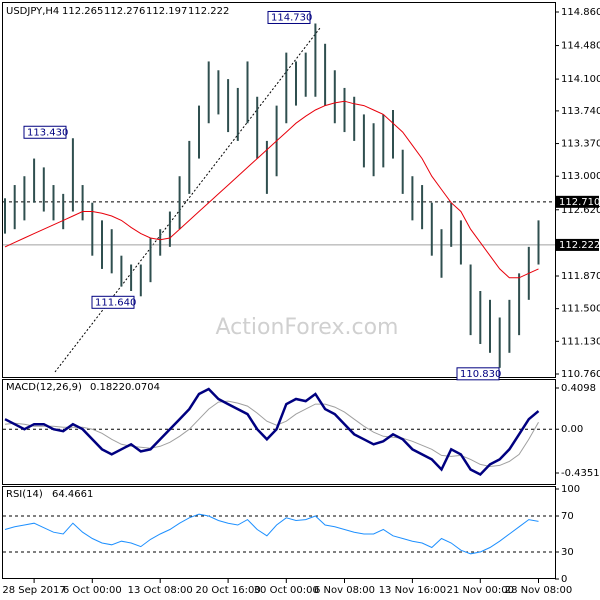 Image resolution: width=600 pixels, height=600 pixels. I want to click on rsi-title: RSI(14), so click(24, 494).